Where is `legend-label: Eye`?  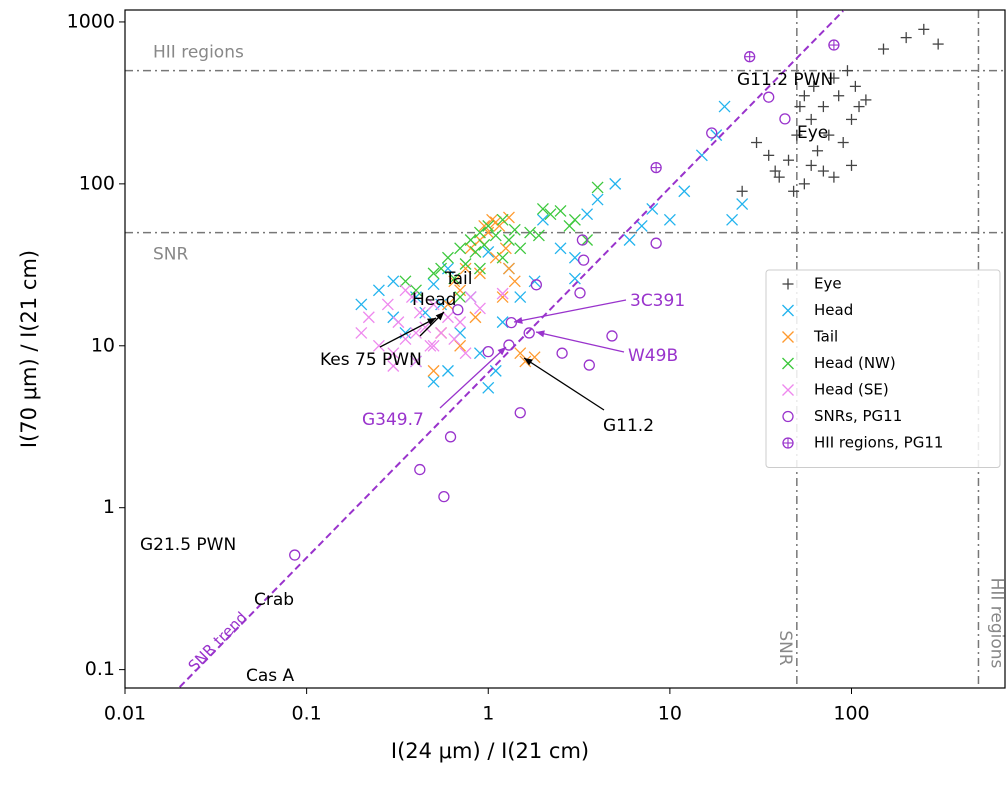 legend-label: Eye is located at coordinates (828, 284).